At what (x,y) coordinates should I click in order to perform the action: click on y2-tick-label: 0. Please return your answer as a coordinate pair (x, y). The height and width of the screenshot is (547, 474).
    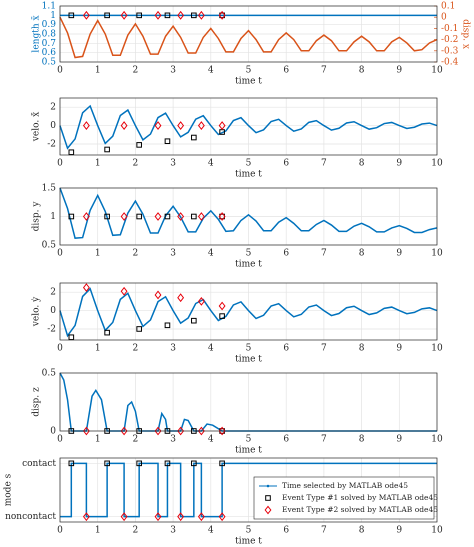
    Looking at the image, I should click on (444, 18).